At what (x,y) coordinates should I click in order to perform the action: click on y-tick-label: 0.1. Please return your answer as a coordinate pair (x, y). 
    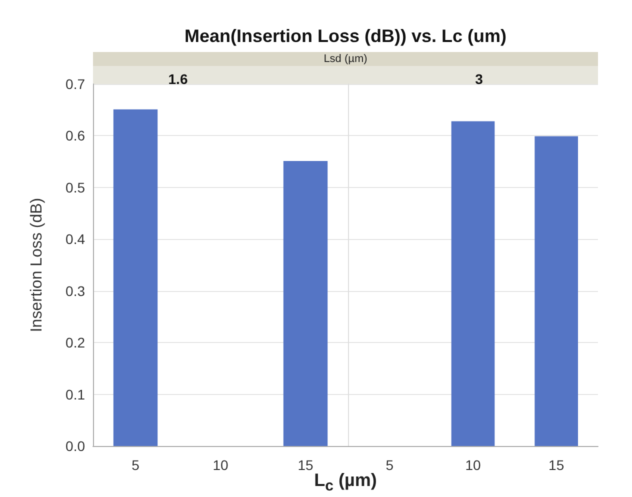
    Looking at the image, I should click on (76, 394).